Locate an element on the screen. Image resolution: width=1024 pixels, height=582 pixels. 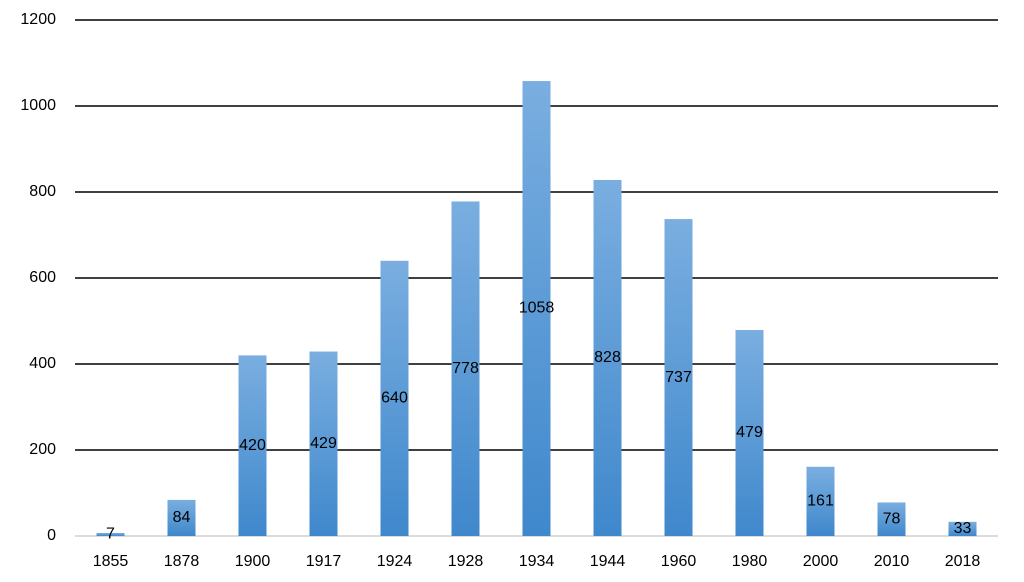
data-label: 429 is located at coordinates (323, 443).